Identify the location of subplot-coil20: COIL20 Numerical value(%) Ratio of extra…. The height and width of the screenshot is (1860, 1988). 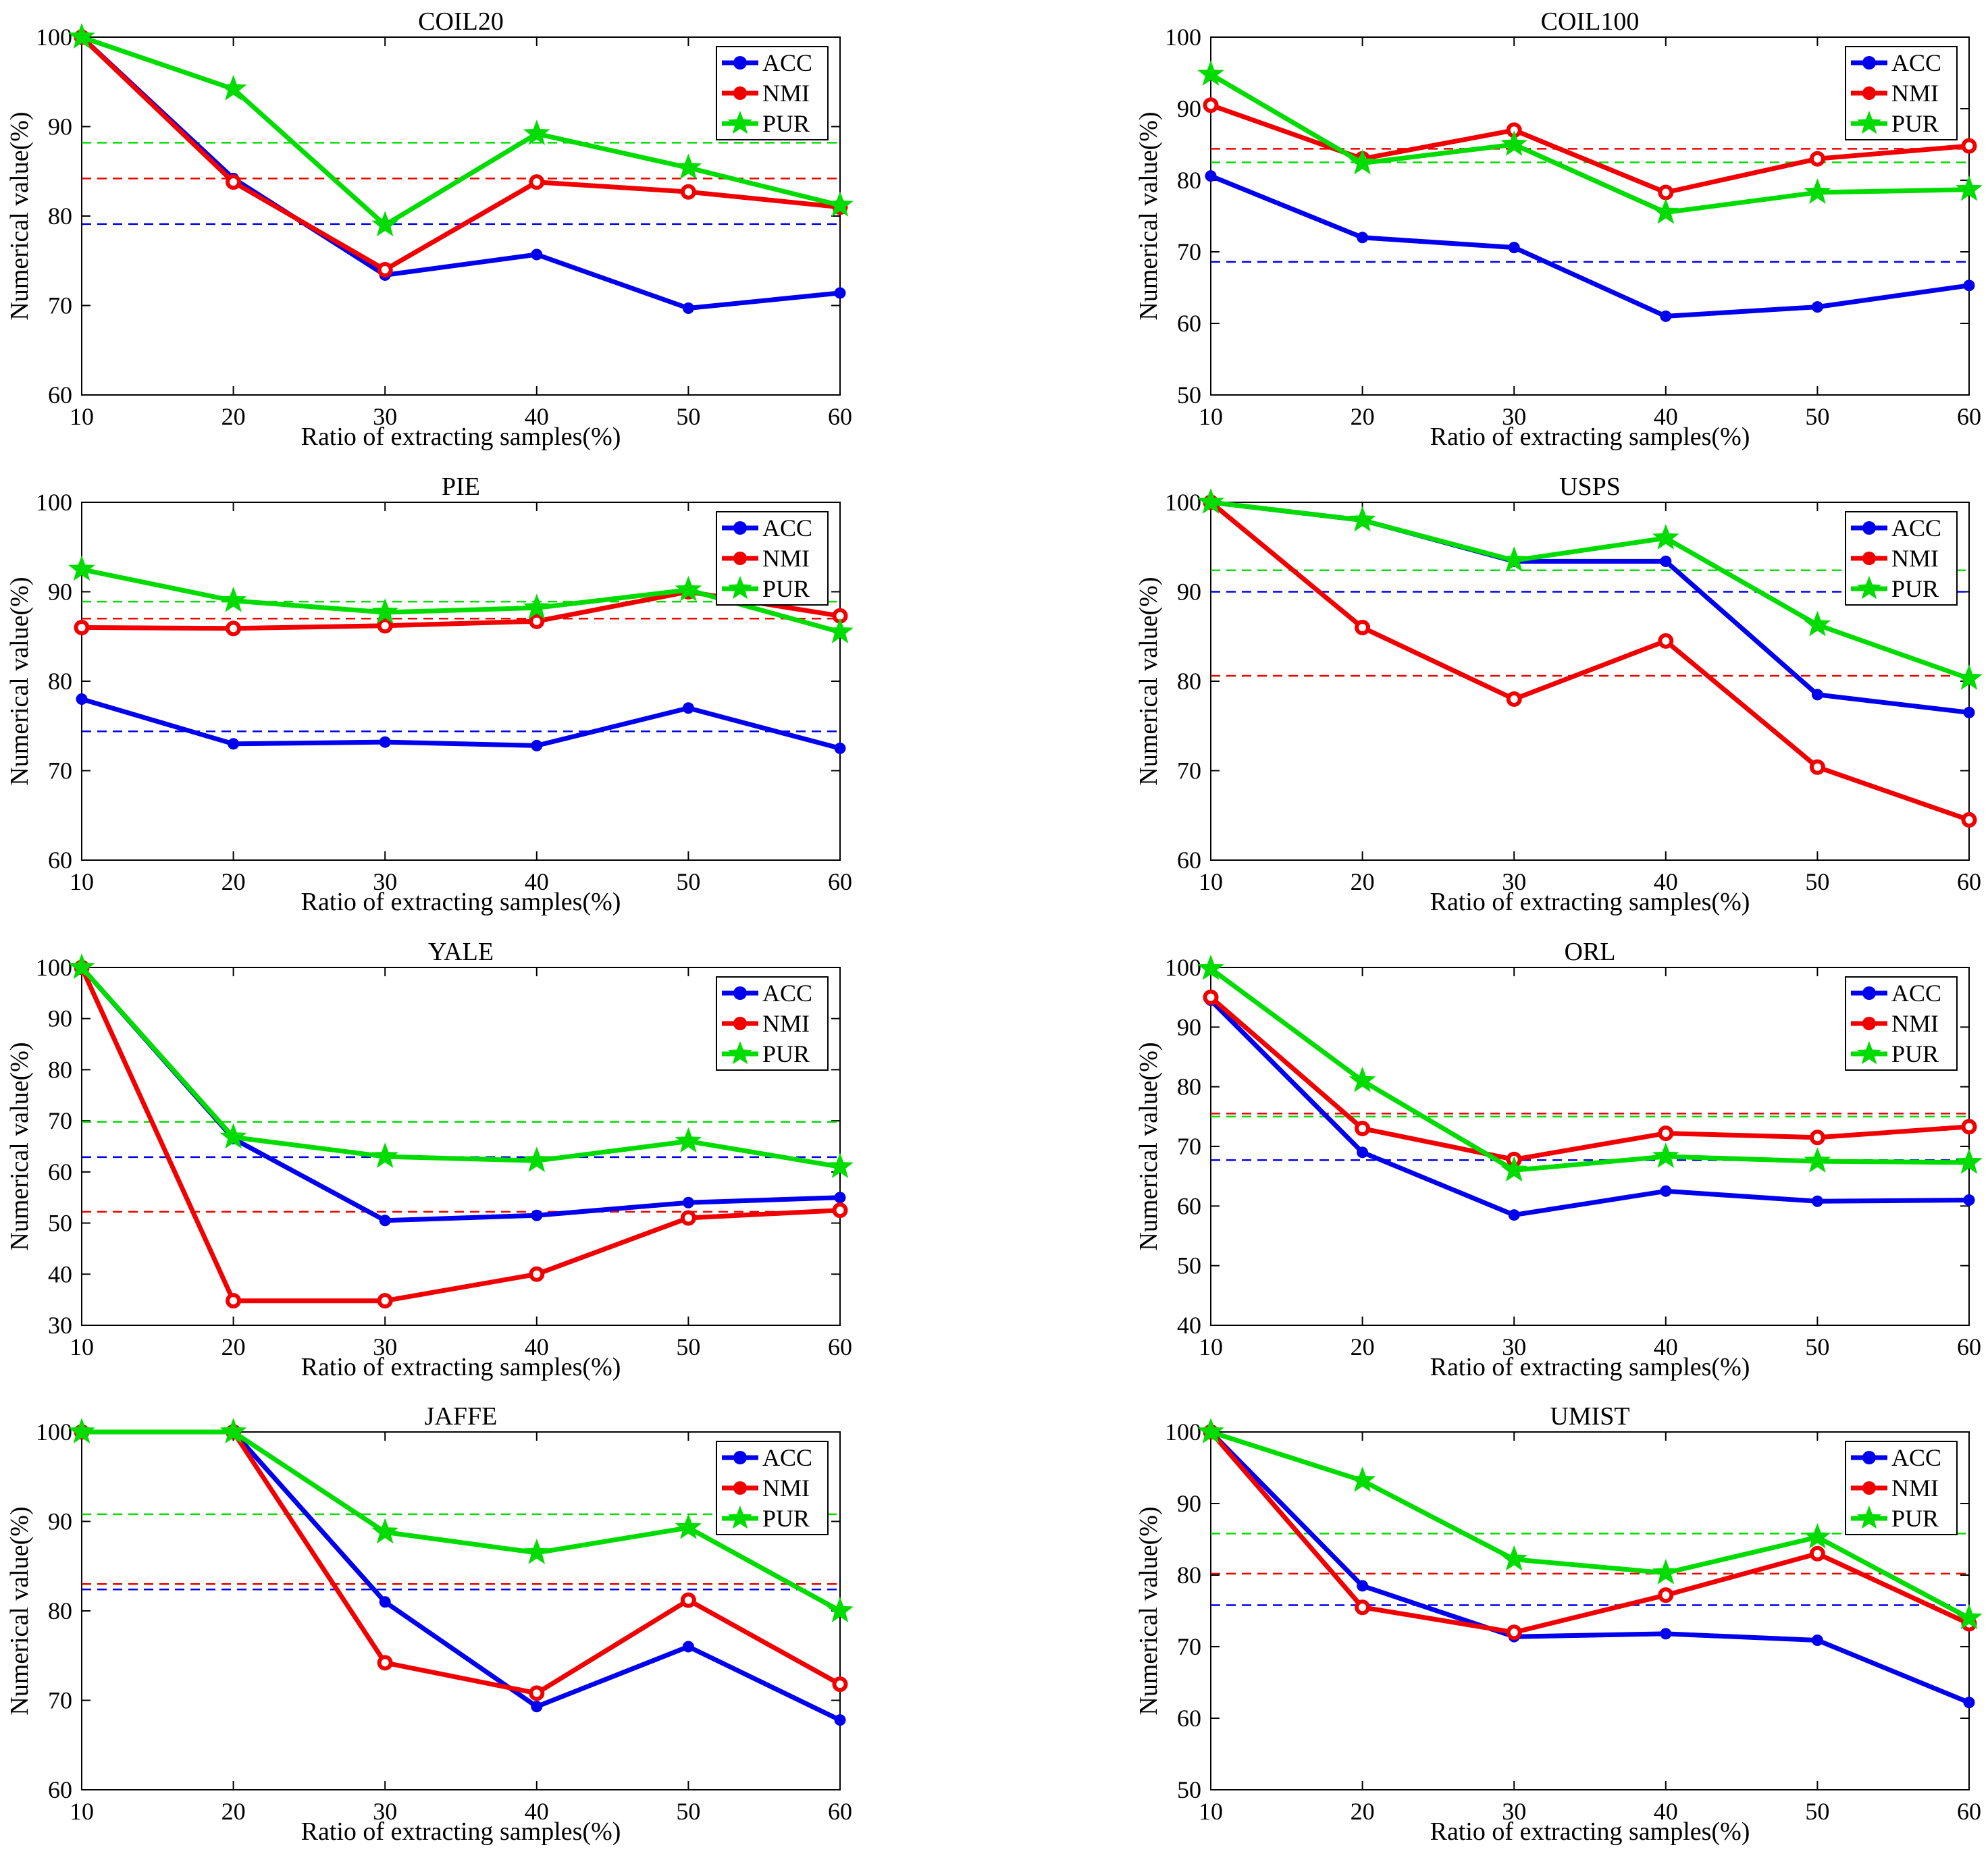
(497, 232).